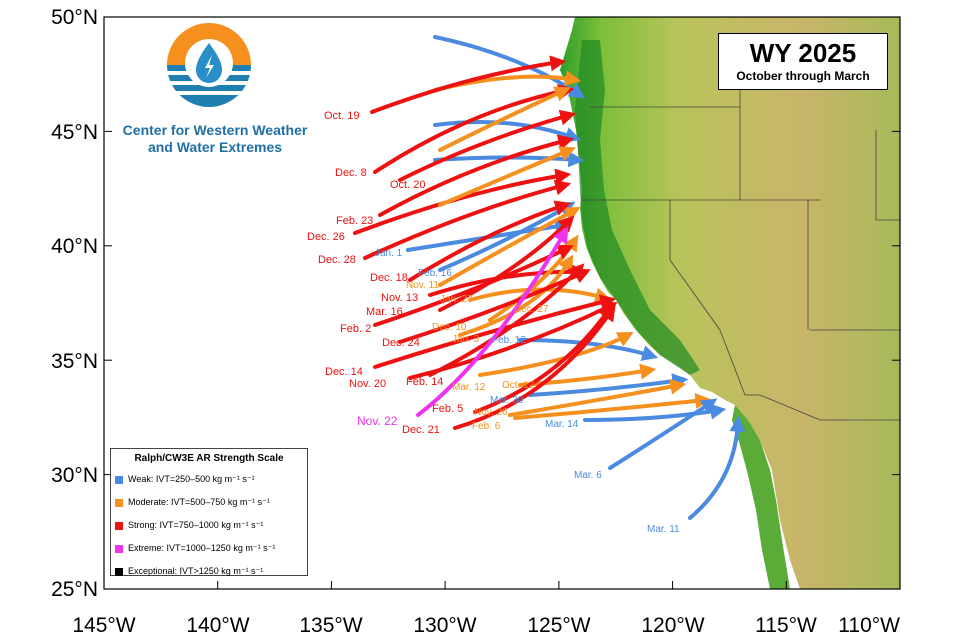 The image size is (953, 640). What do you see at coordinates (196, 571) in the screenshot?
I see `legend-label: Exceptional: IVT>1250 kg m⁻¹ s⁻¹` at bounding box center [196, 571].